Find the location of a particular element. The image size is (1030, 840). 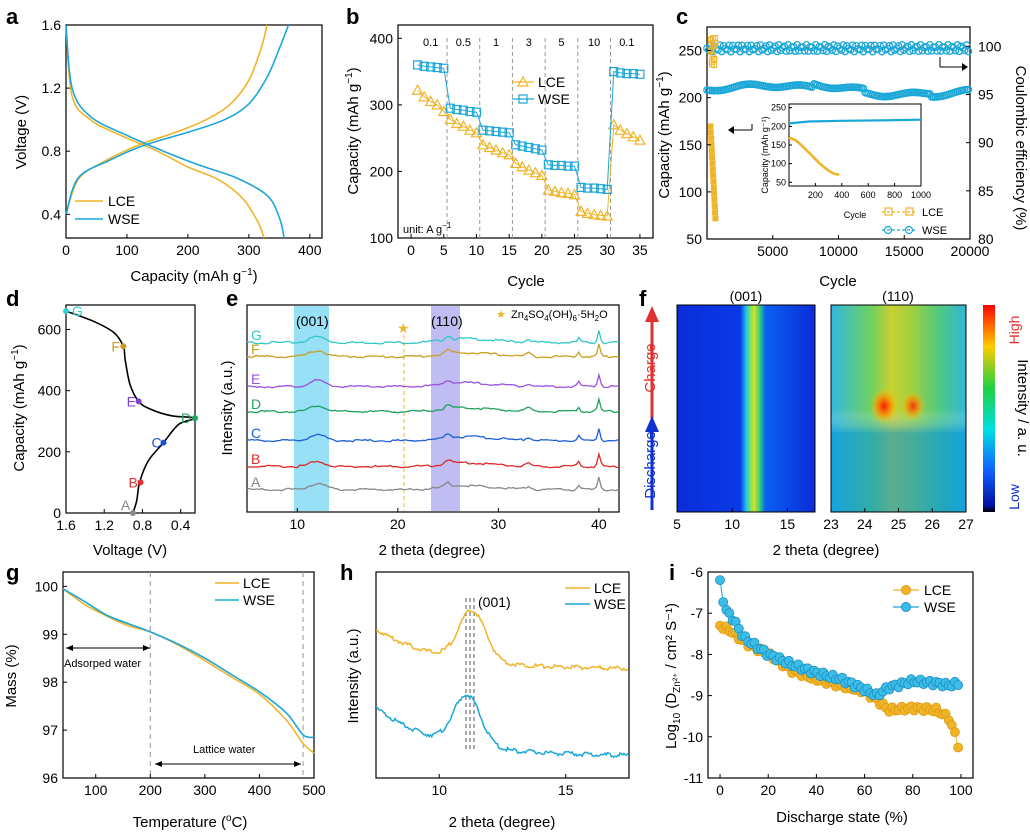

xticks-f1: 5 10 15 is located at coordinates (734, 520).